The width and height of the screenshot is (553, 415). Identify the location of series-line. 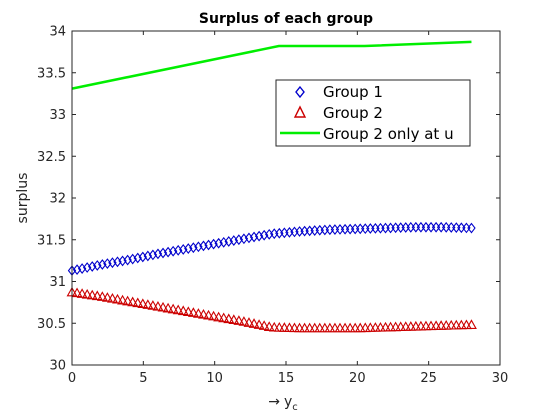
(271, 65).